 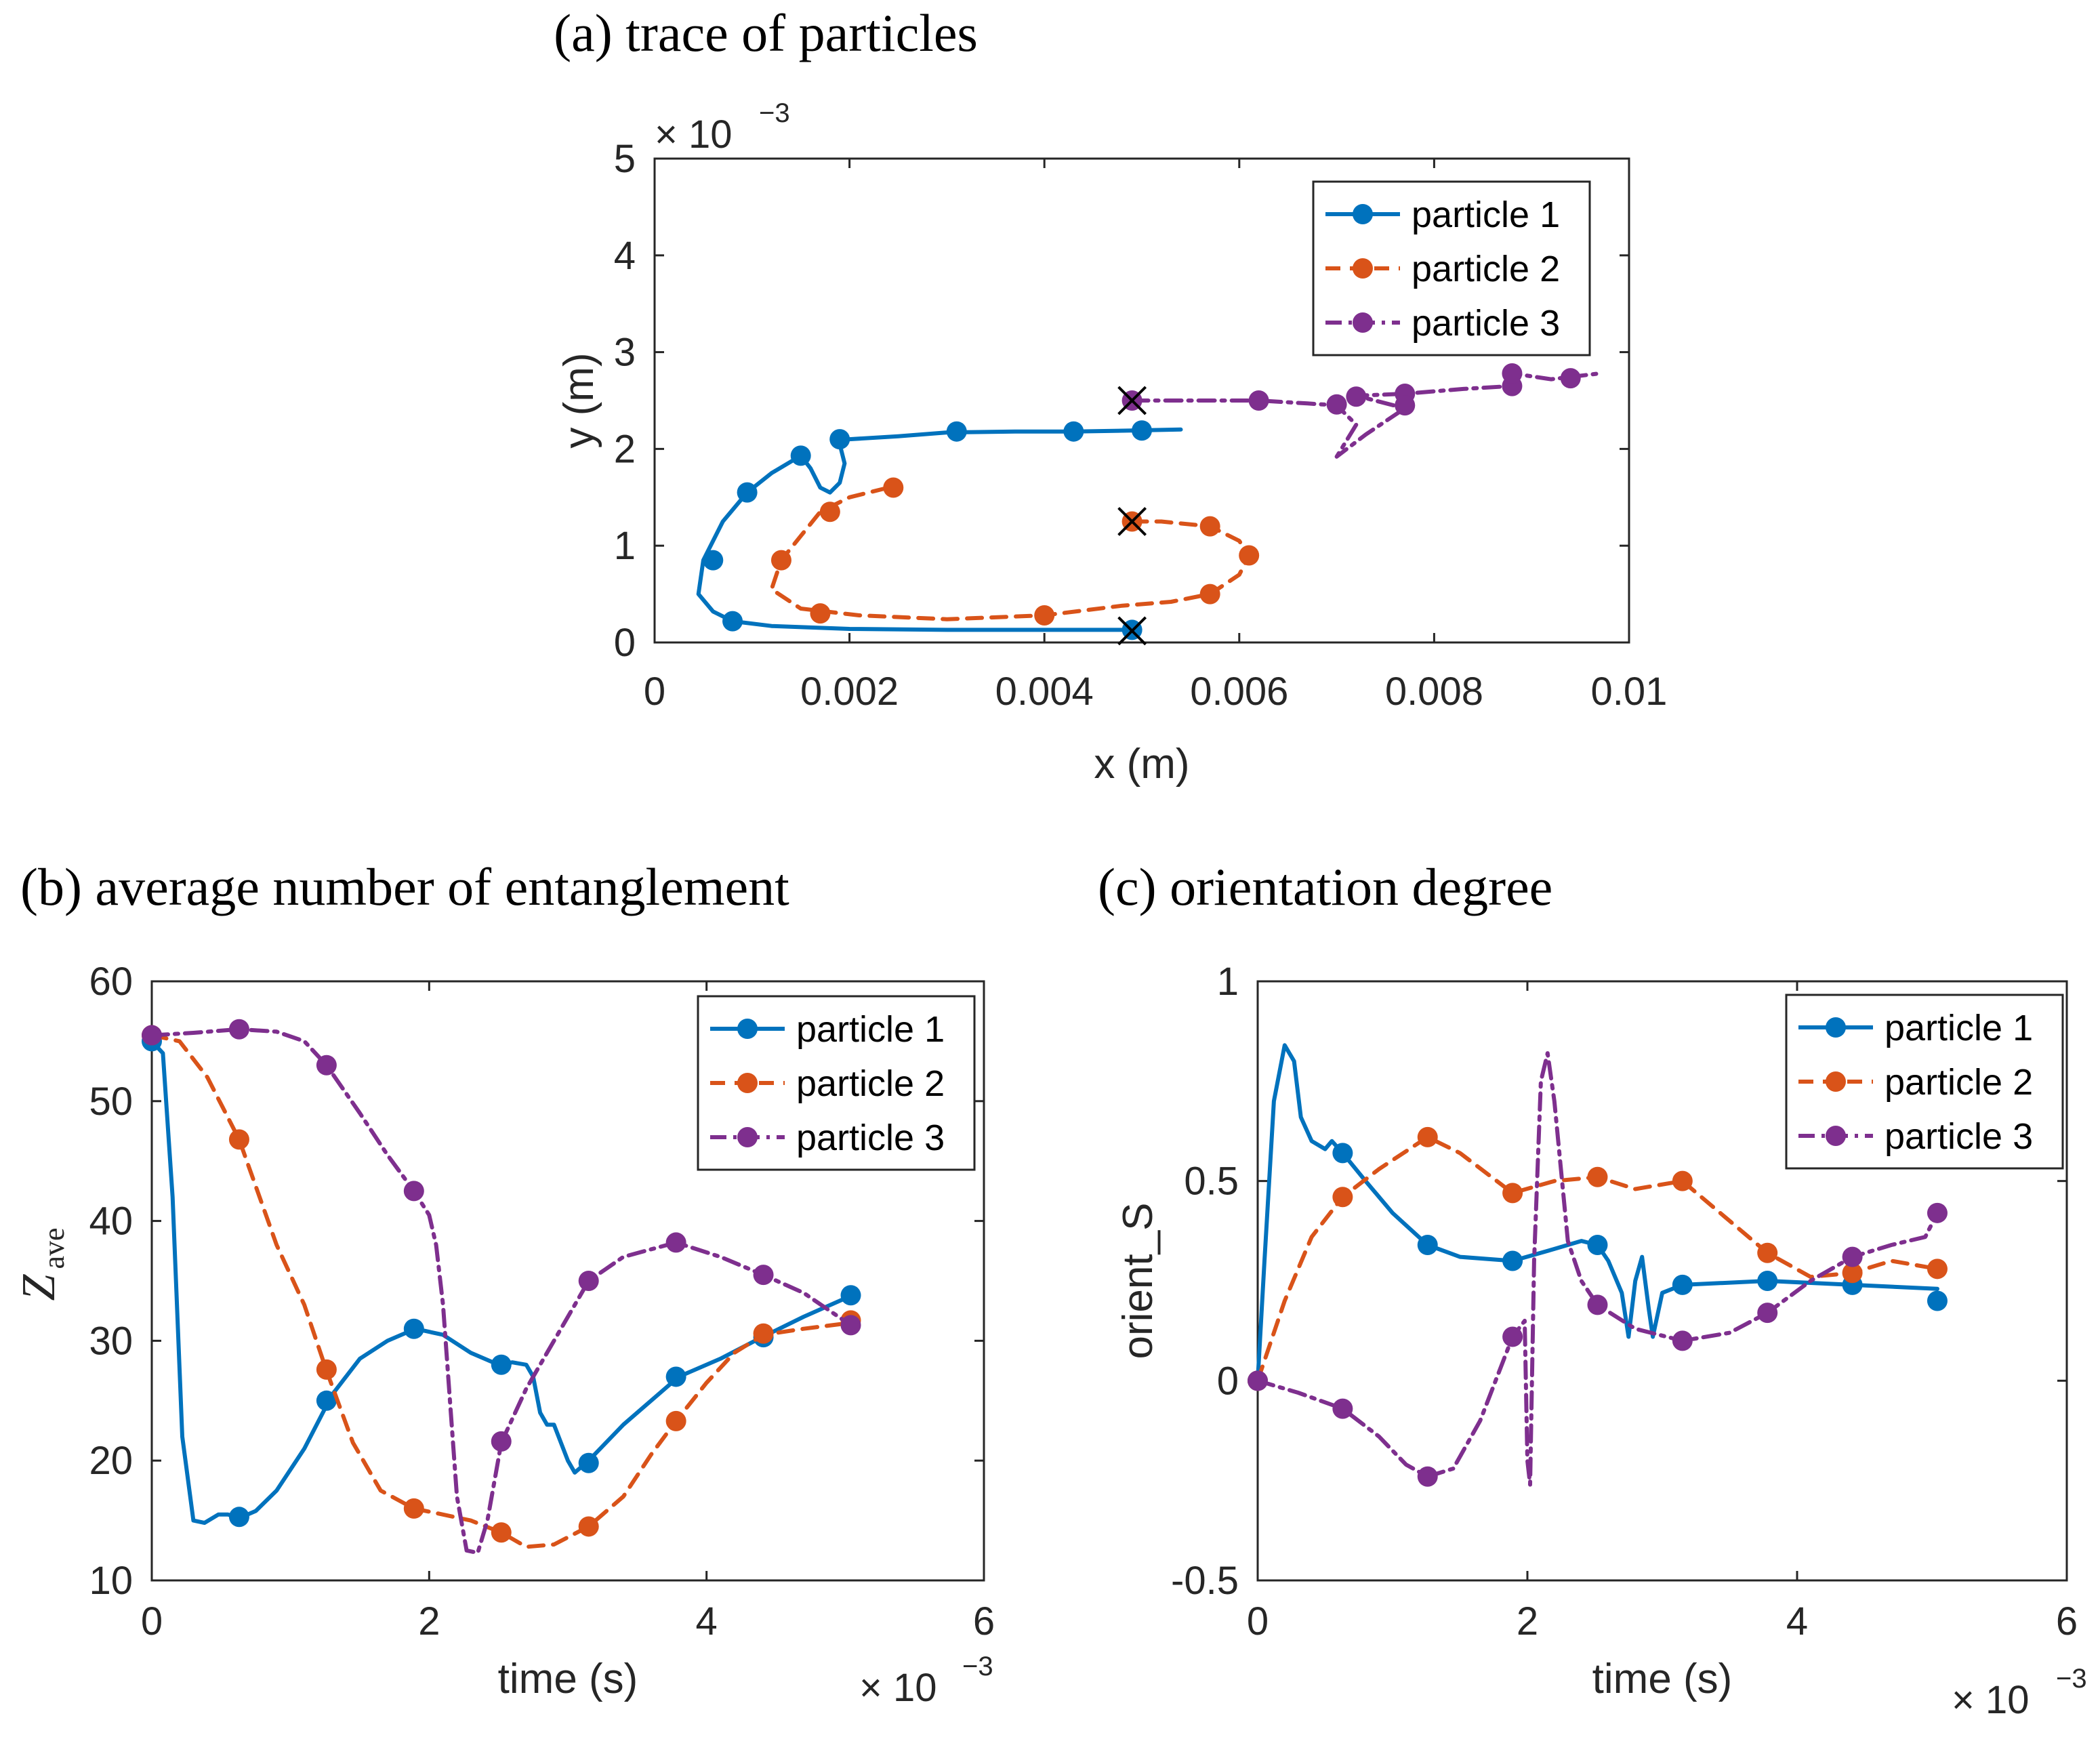 I want to click on panel-c-x-exponent: × 10 −3, so click(x=2019, y=1693).